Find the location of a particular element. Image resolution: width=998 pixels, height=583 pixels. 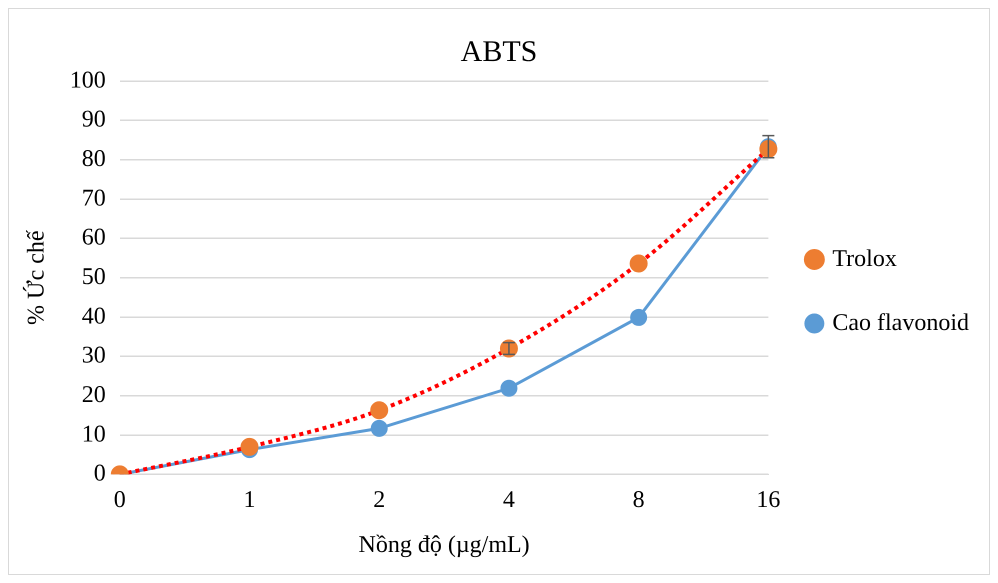

y-tick-label: 30 is located at coordinates (94, 355).